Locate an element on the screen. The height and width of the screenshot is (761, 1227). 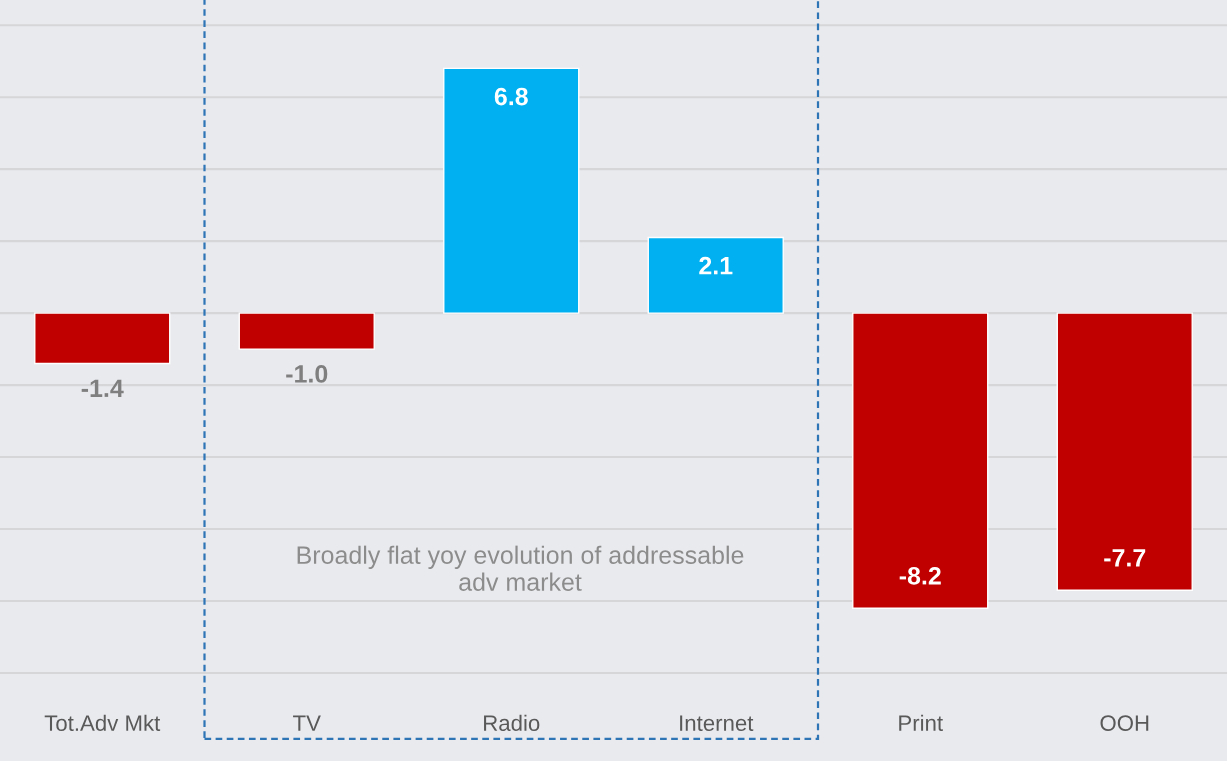
data-label: -7.7 is located at coordinates (1125, 558).